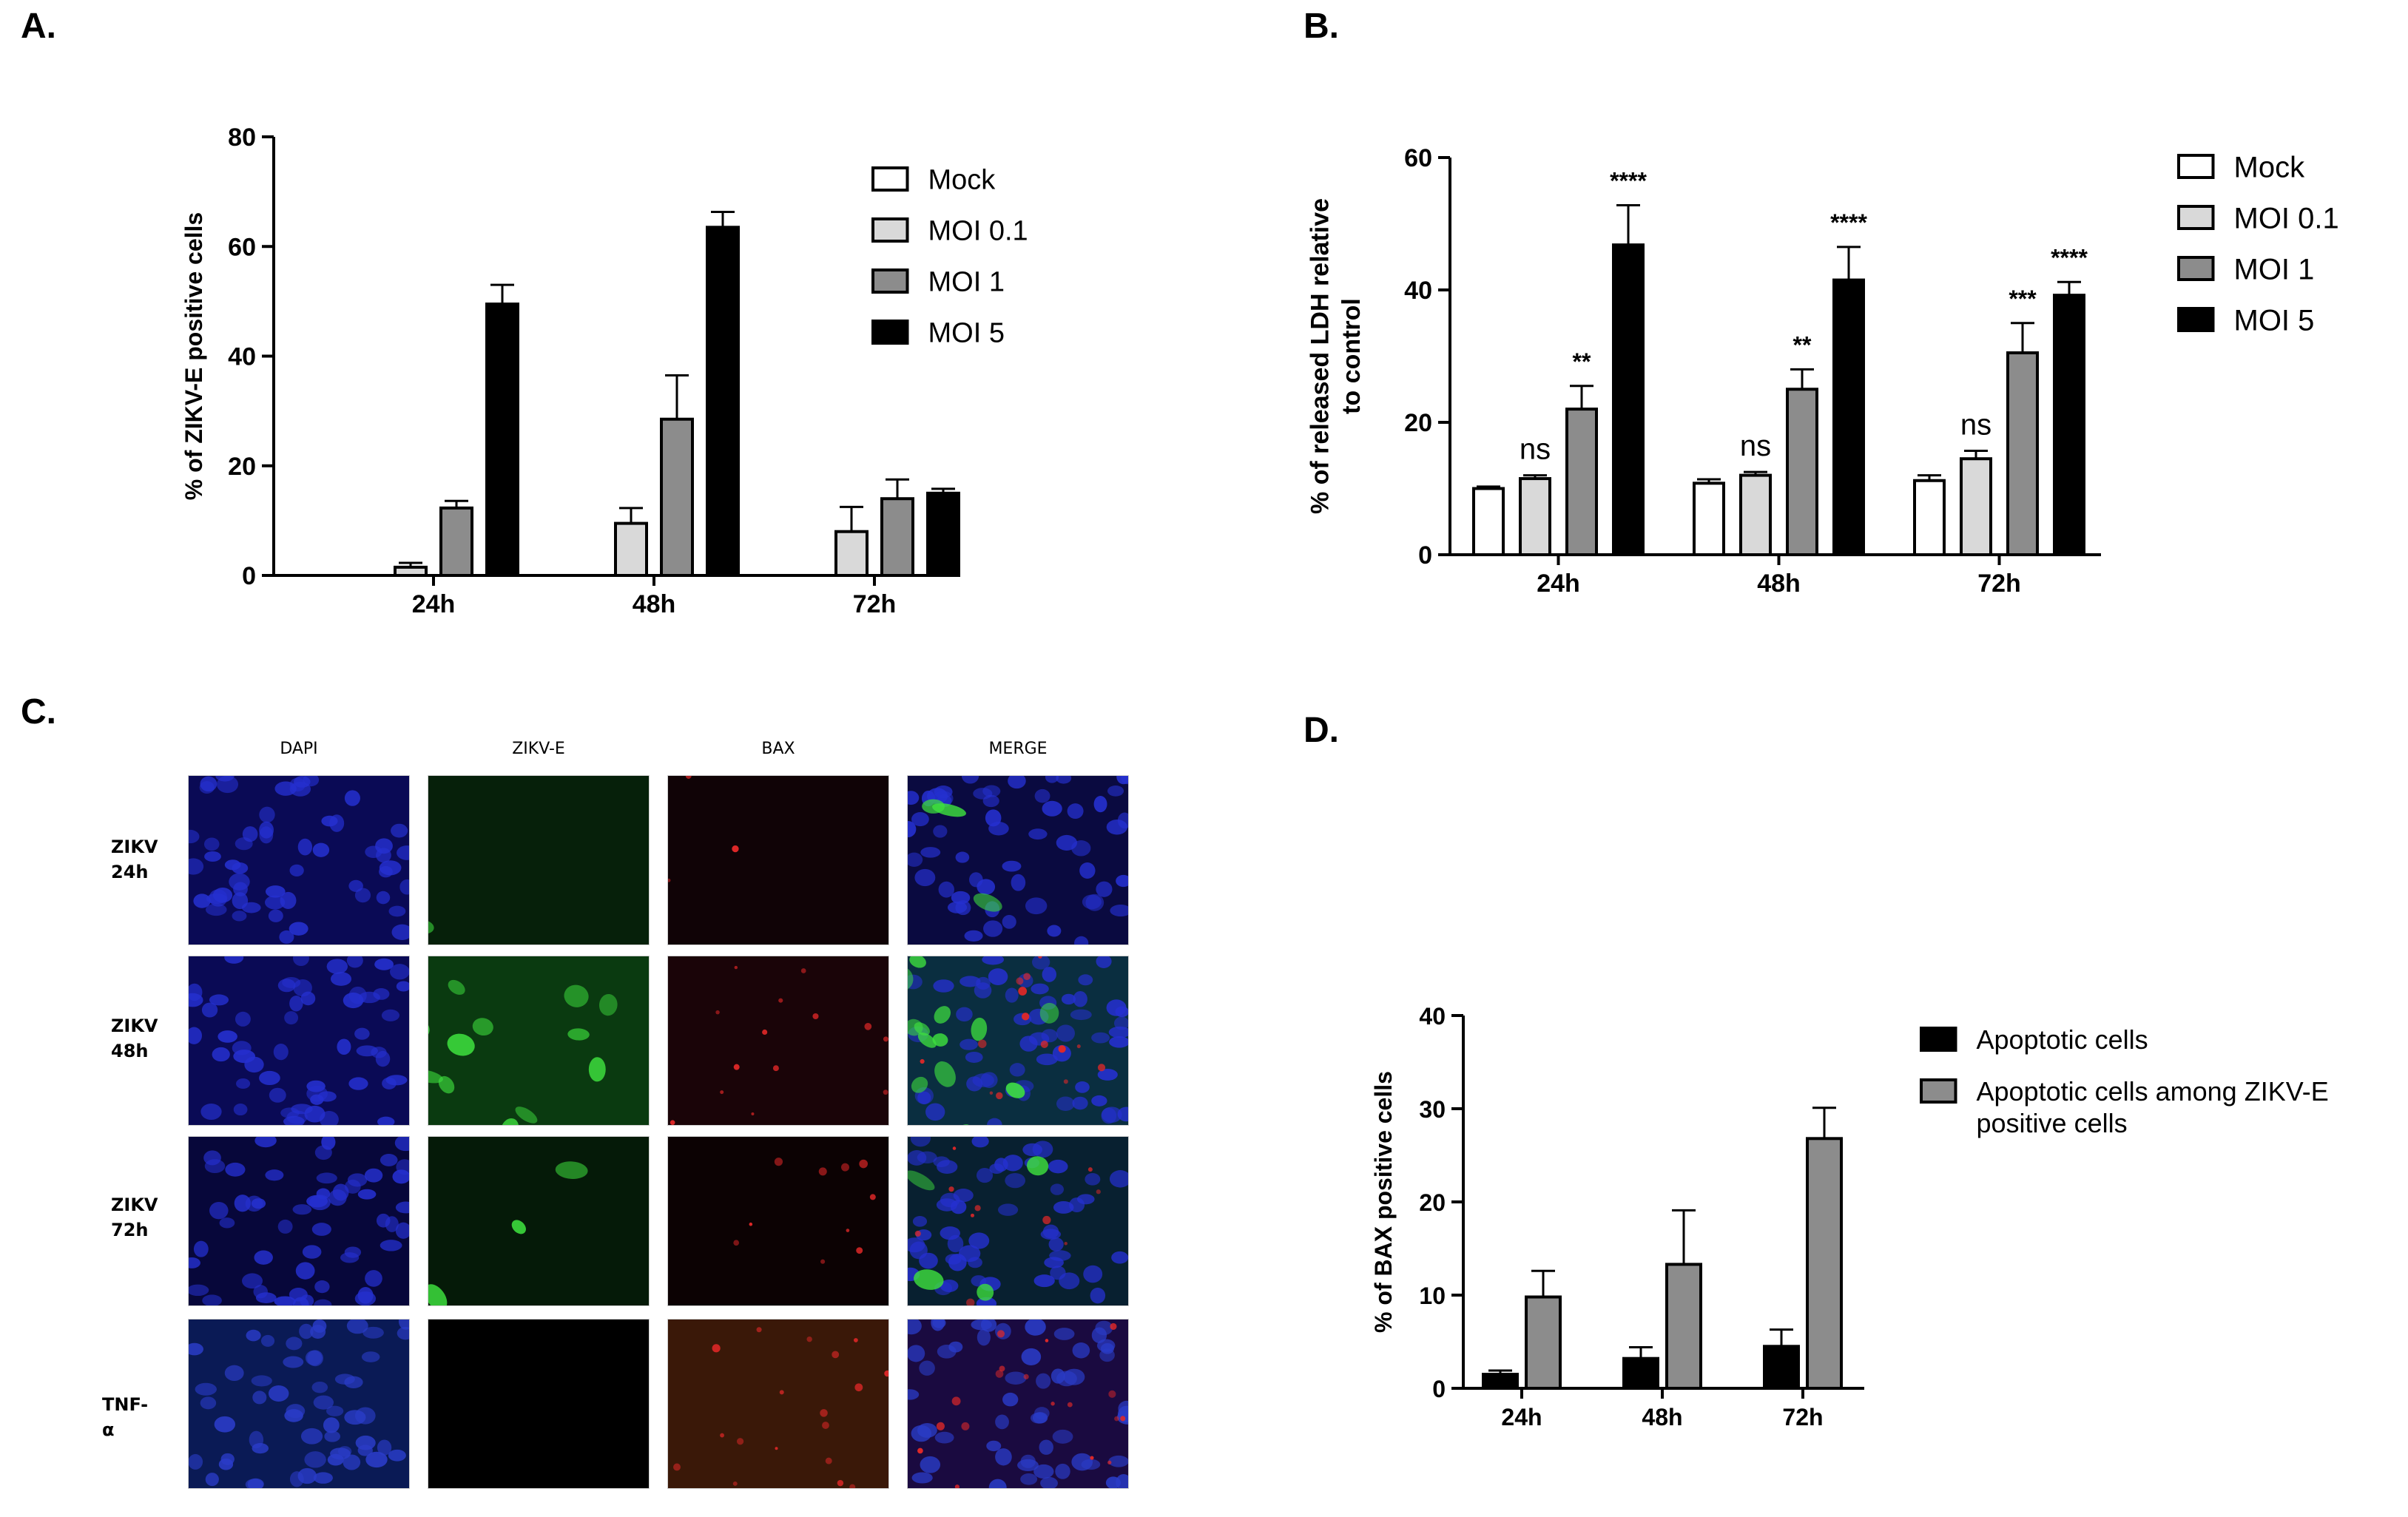  I want to click on micrograph-bax-48h, so click(778, 1041).